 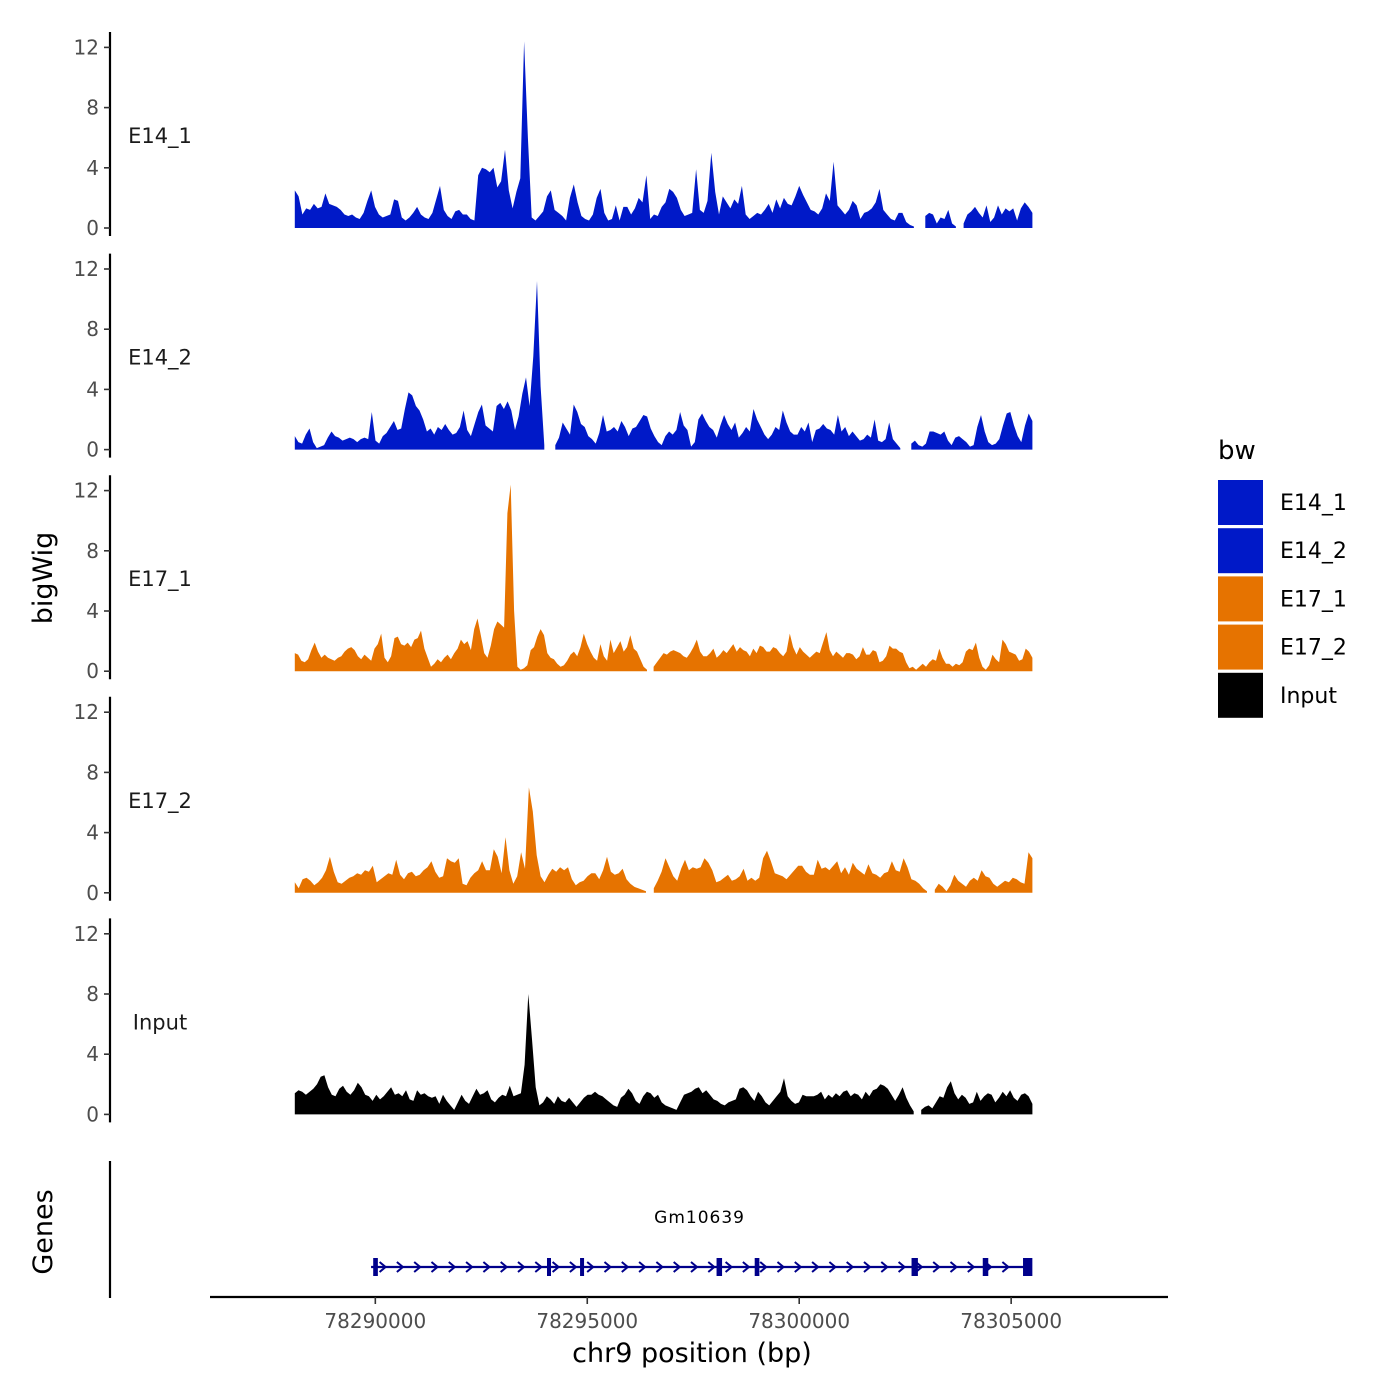 What do you see at coordinates (43, 578) in the screenshot?
I see `y-axis-title: bigWig` at bounding box center [43, 578].